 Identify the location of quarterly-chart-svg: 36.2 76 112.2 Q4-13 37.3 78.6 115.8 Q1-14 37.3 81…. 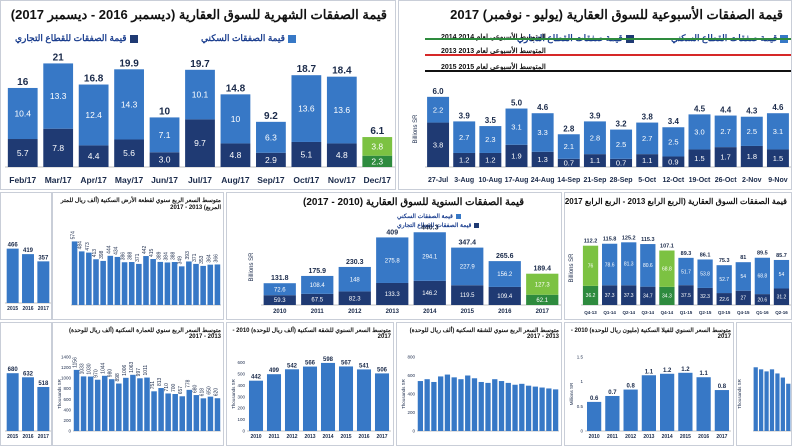
(680, 275).